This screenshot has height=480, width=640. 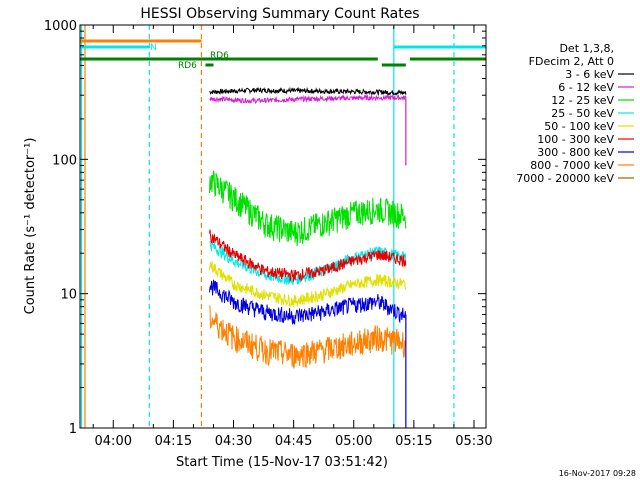 What do you see at coordinates (64, 160) in the screenshot?
I see `y-tick-label: 100` at bounding box center [64, 160].